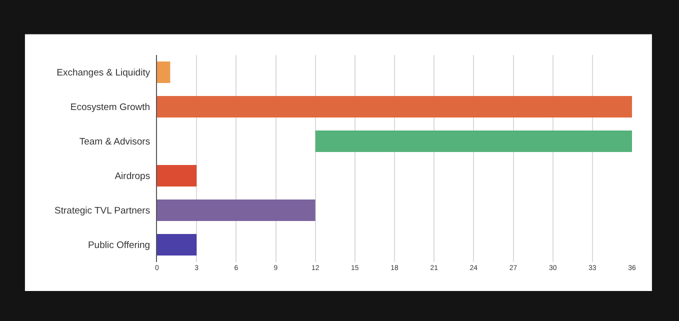 Image resolution: width=679 pixels, height=321 pixels. What do you see at coordinates (114, 142) in the screenshot?
I see `y-tick-label: Team & Advisors` at bounding box center [114, 142].